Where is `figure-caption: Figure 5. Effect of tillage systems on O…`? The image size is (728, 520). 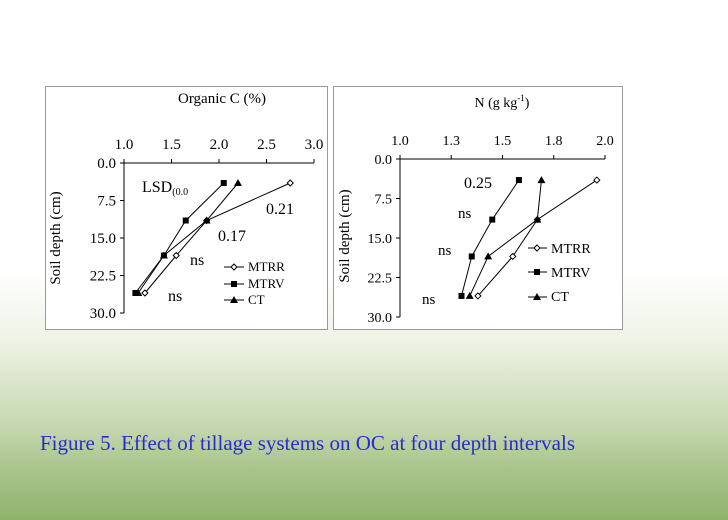 figure-caption: Figure 5. Effect of tillage systems on O… is located at coordinates (307, 443).